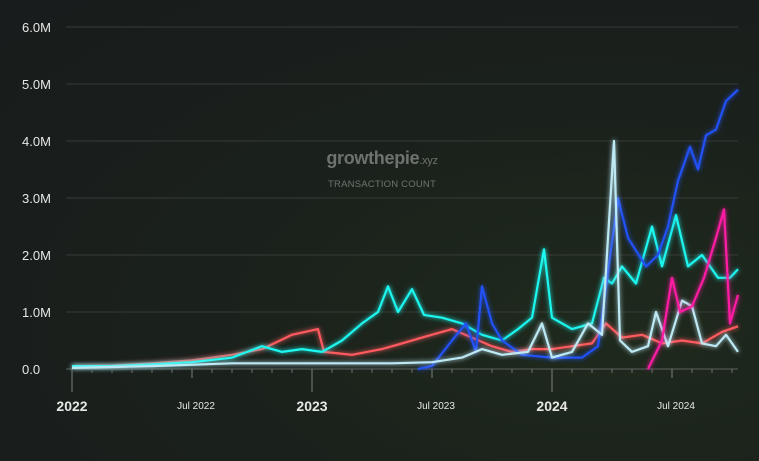 Image resolution: width=759 pixels, height=461 pixels. I want to click on y-tick-label: 4.0M, so click(36, 141).